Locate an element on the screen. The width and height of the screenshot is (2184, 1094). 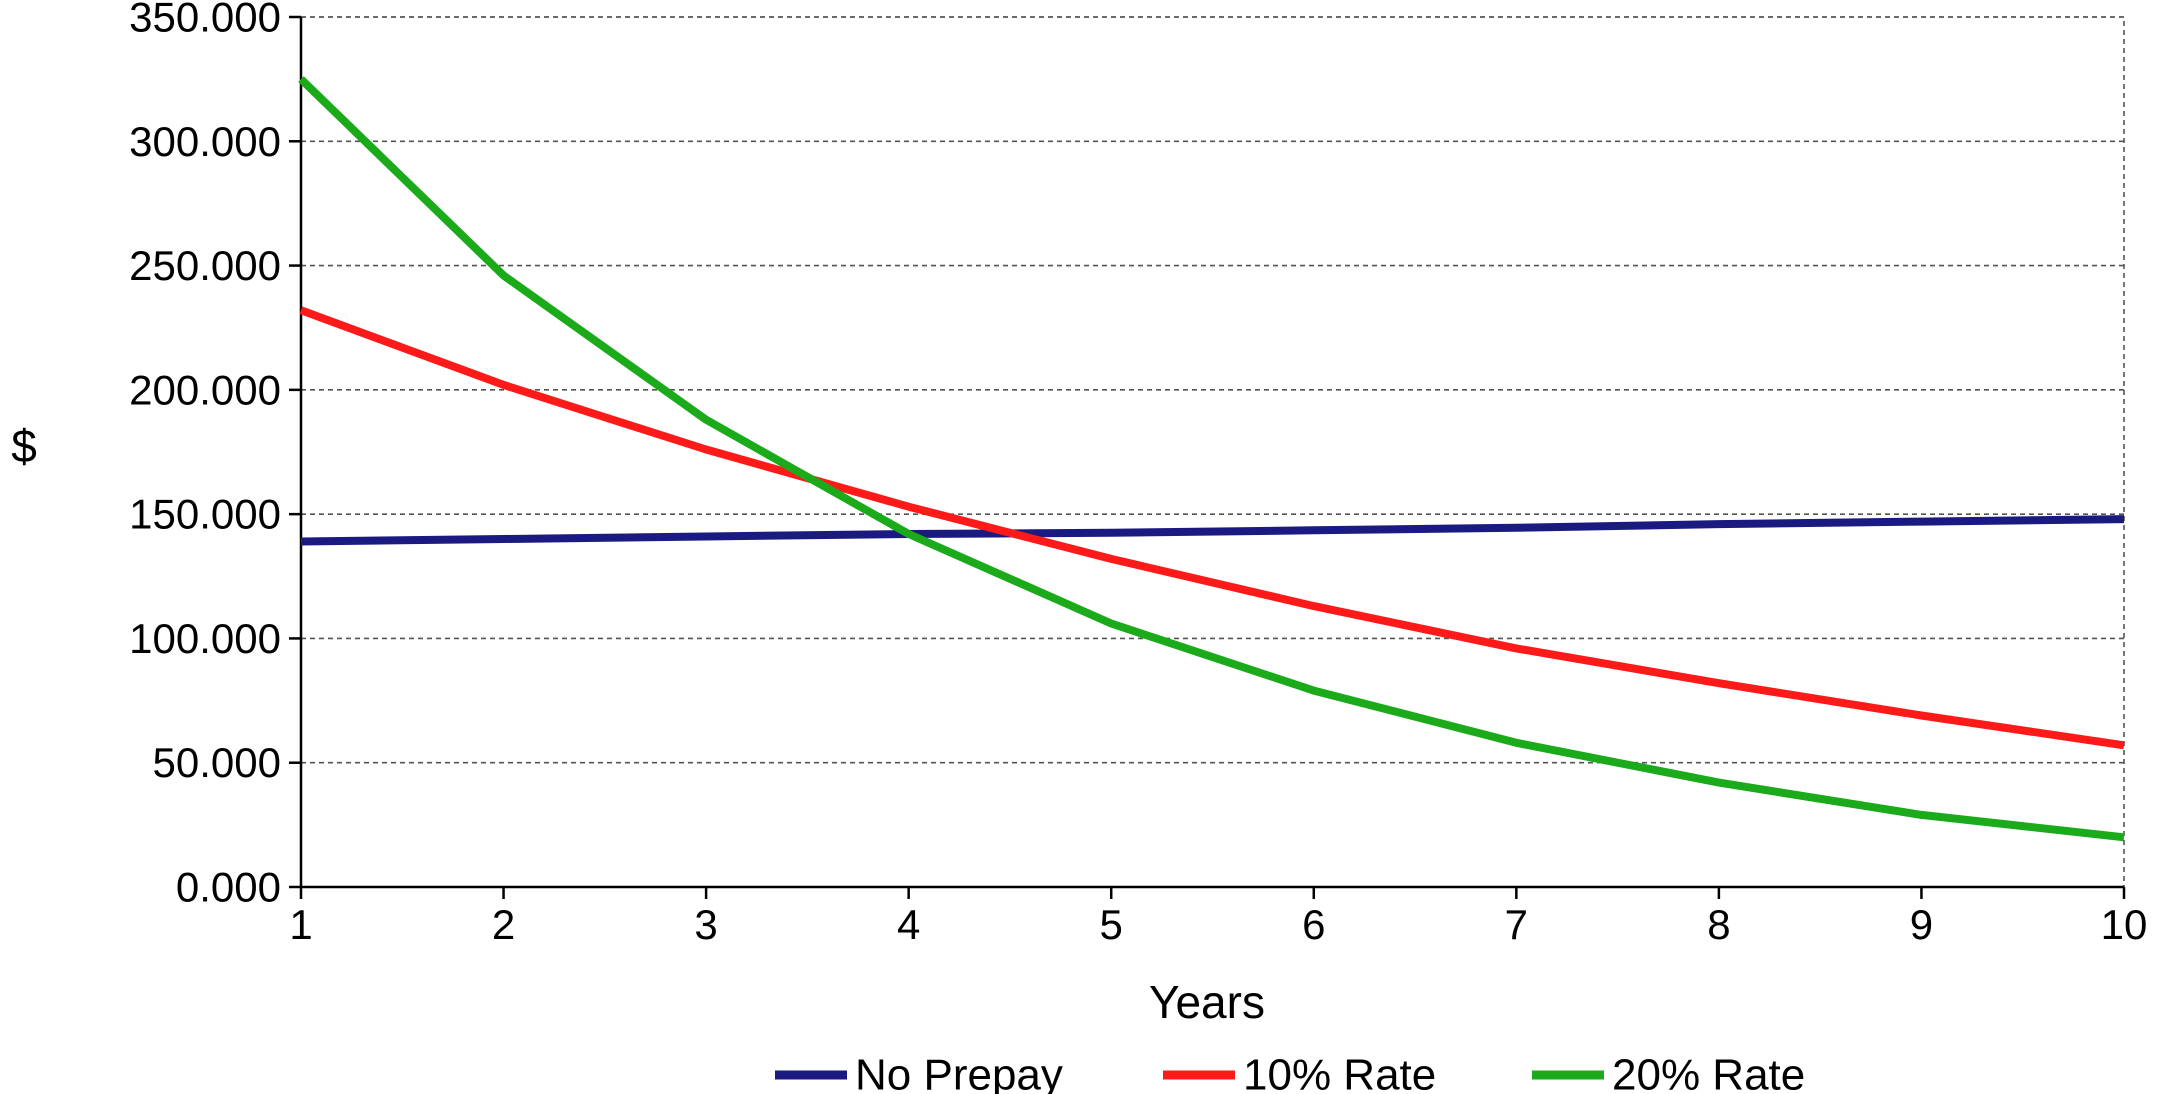
x-tick-label: 2 is located at coordinates (503, 924).